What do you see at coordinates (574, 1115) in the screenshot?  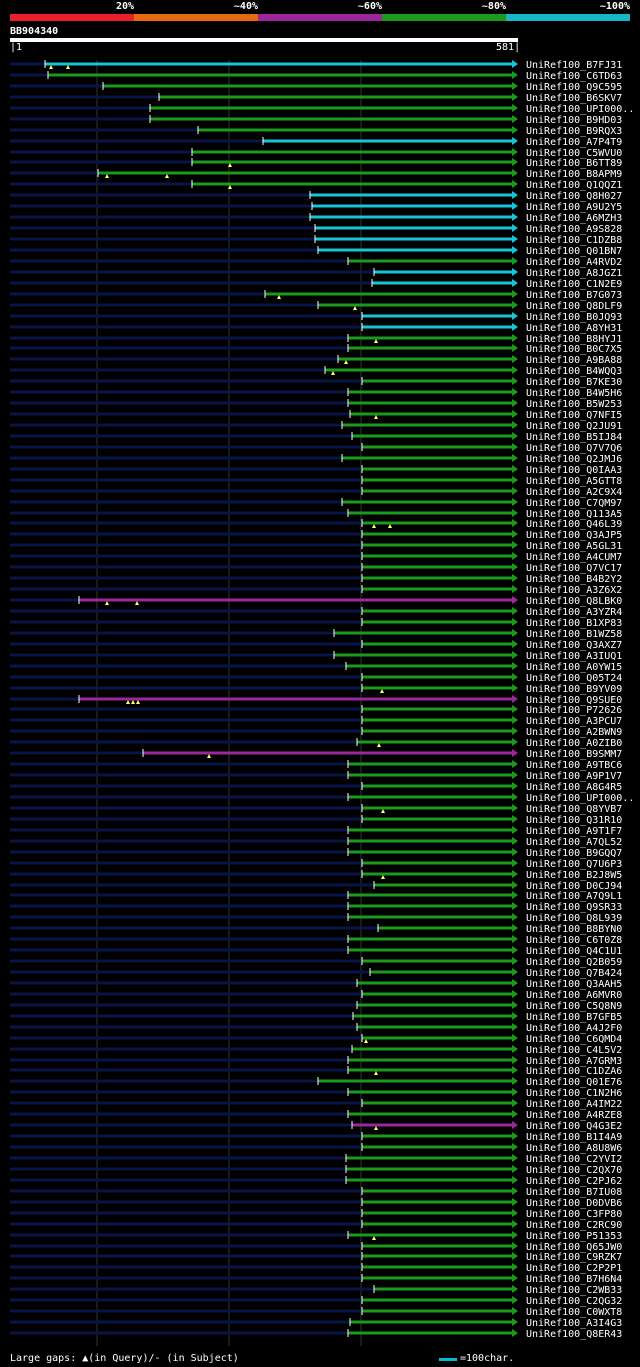 I see `hit-label: UniRef100_A4RZE8` at bounding box center [574, 1115].